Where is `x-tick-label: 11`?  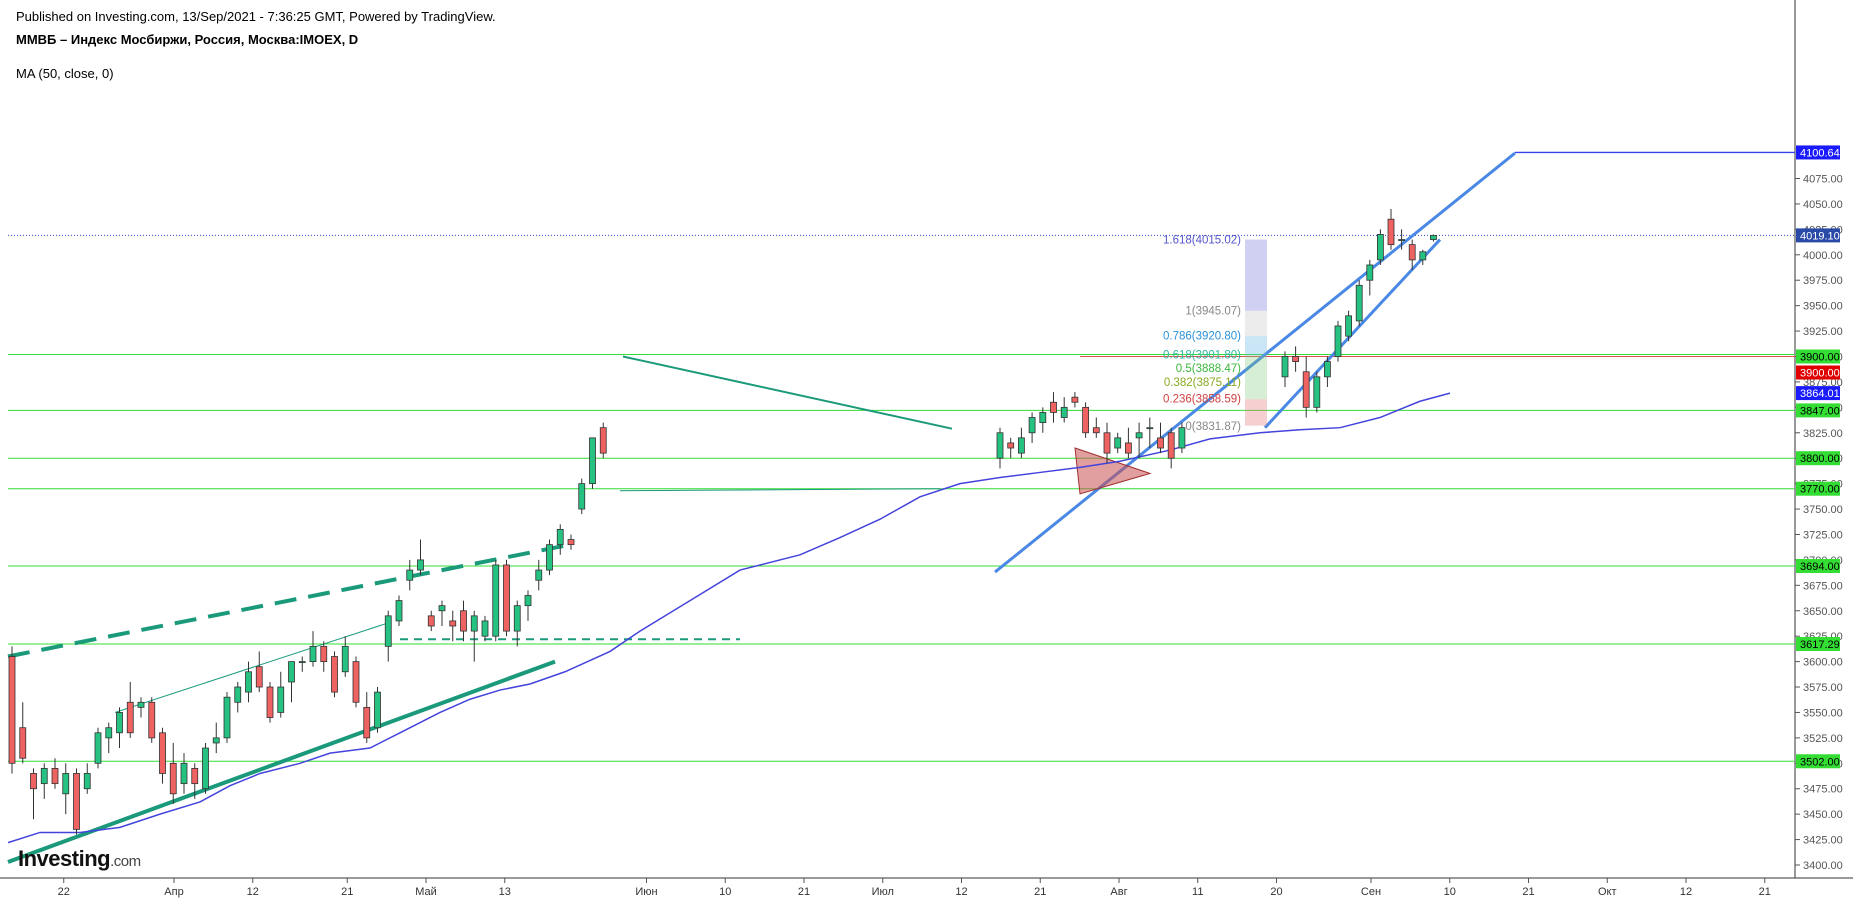 x-tick-label: 11 is located at coordinates (1197, 892).